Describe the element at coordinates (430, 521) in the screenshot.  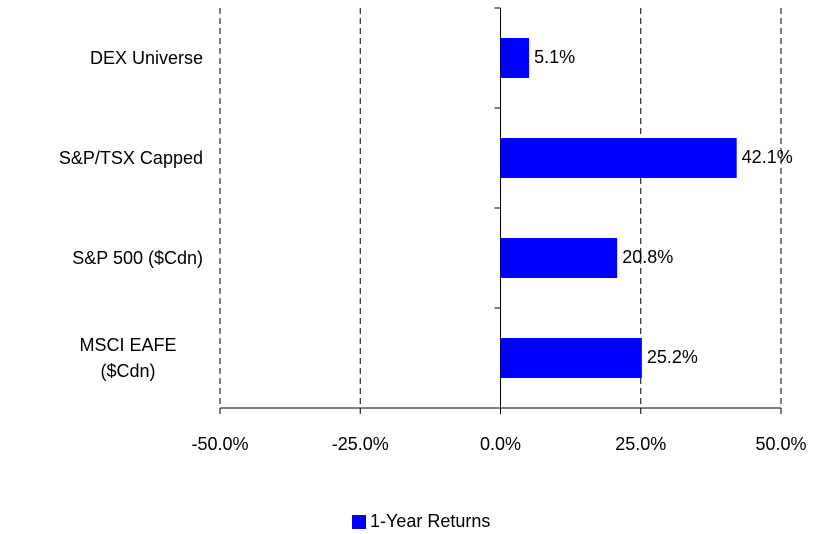
I see `legend-label: 1-Year Returns` at that location.